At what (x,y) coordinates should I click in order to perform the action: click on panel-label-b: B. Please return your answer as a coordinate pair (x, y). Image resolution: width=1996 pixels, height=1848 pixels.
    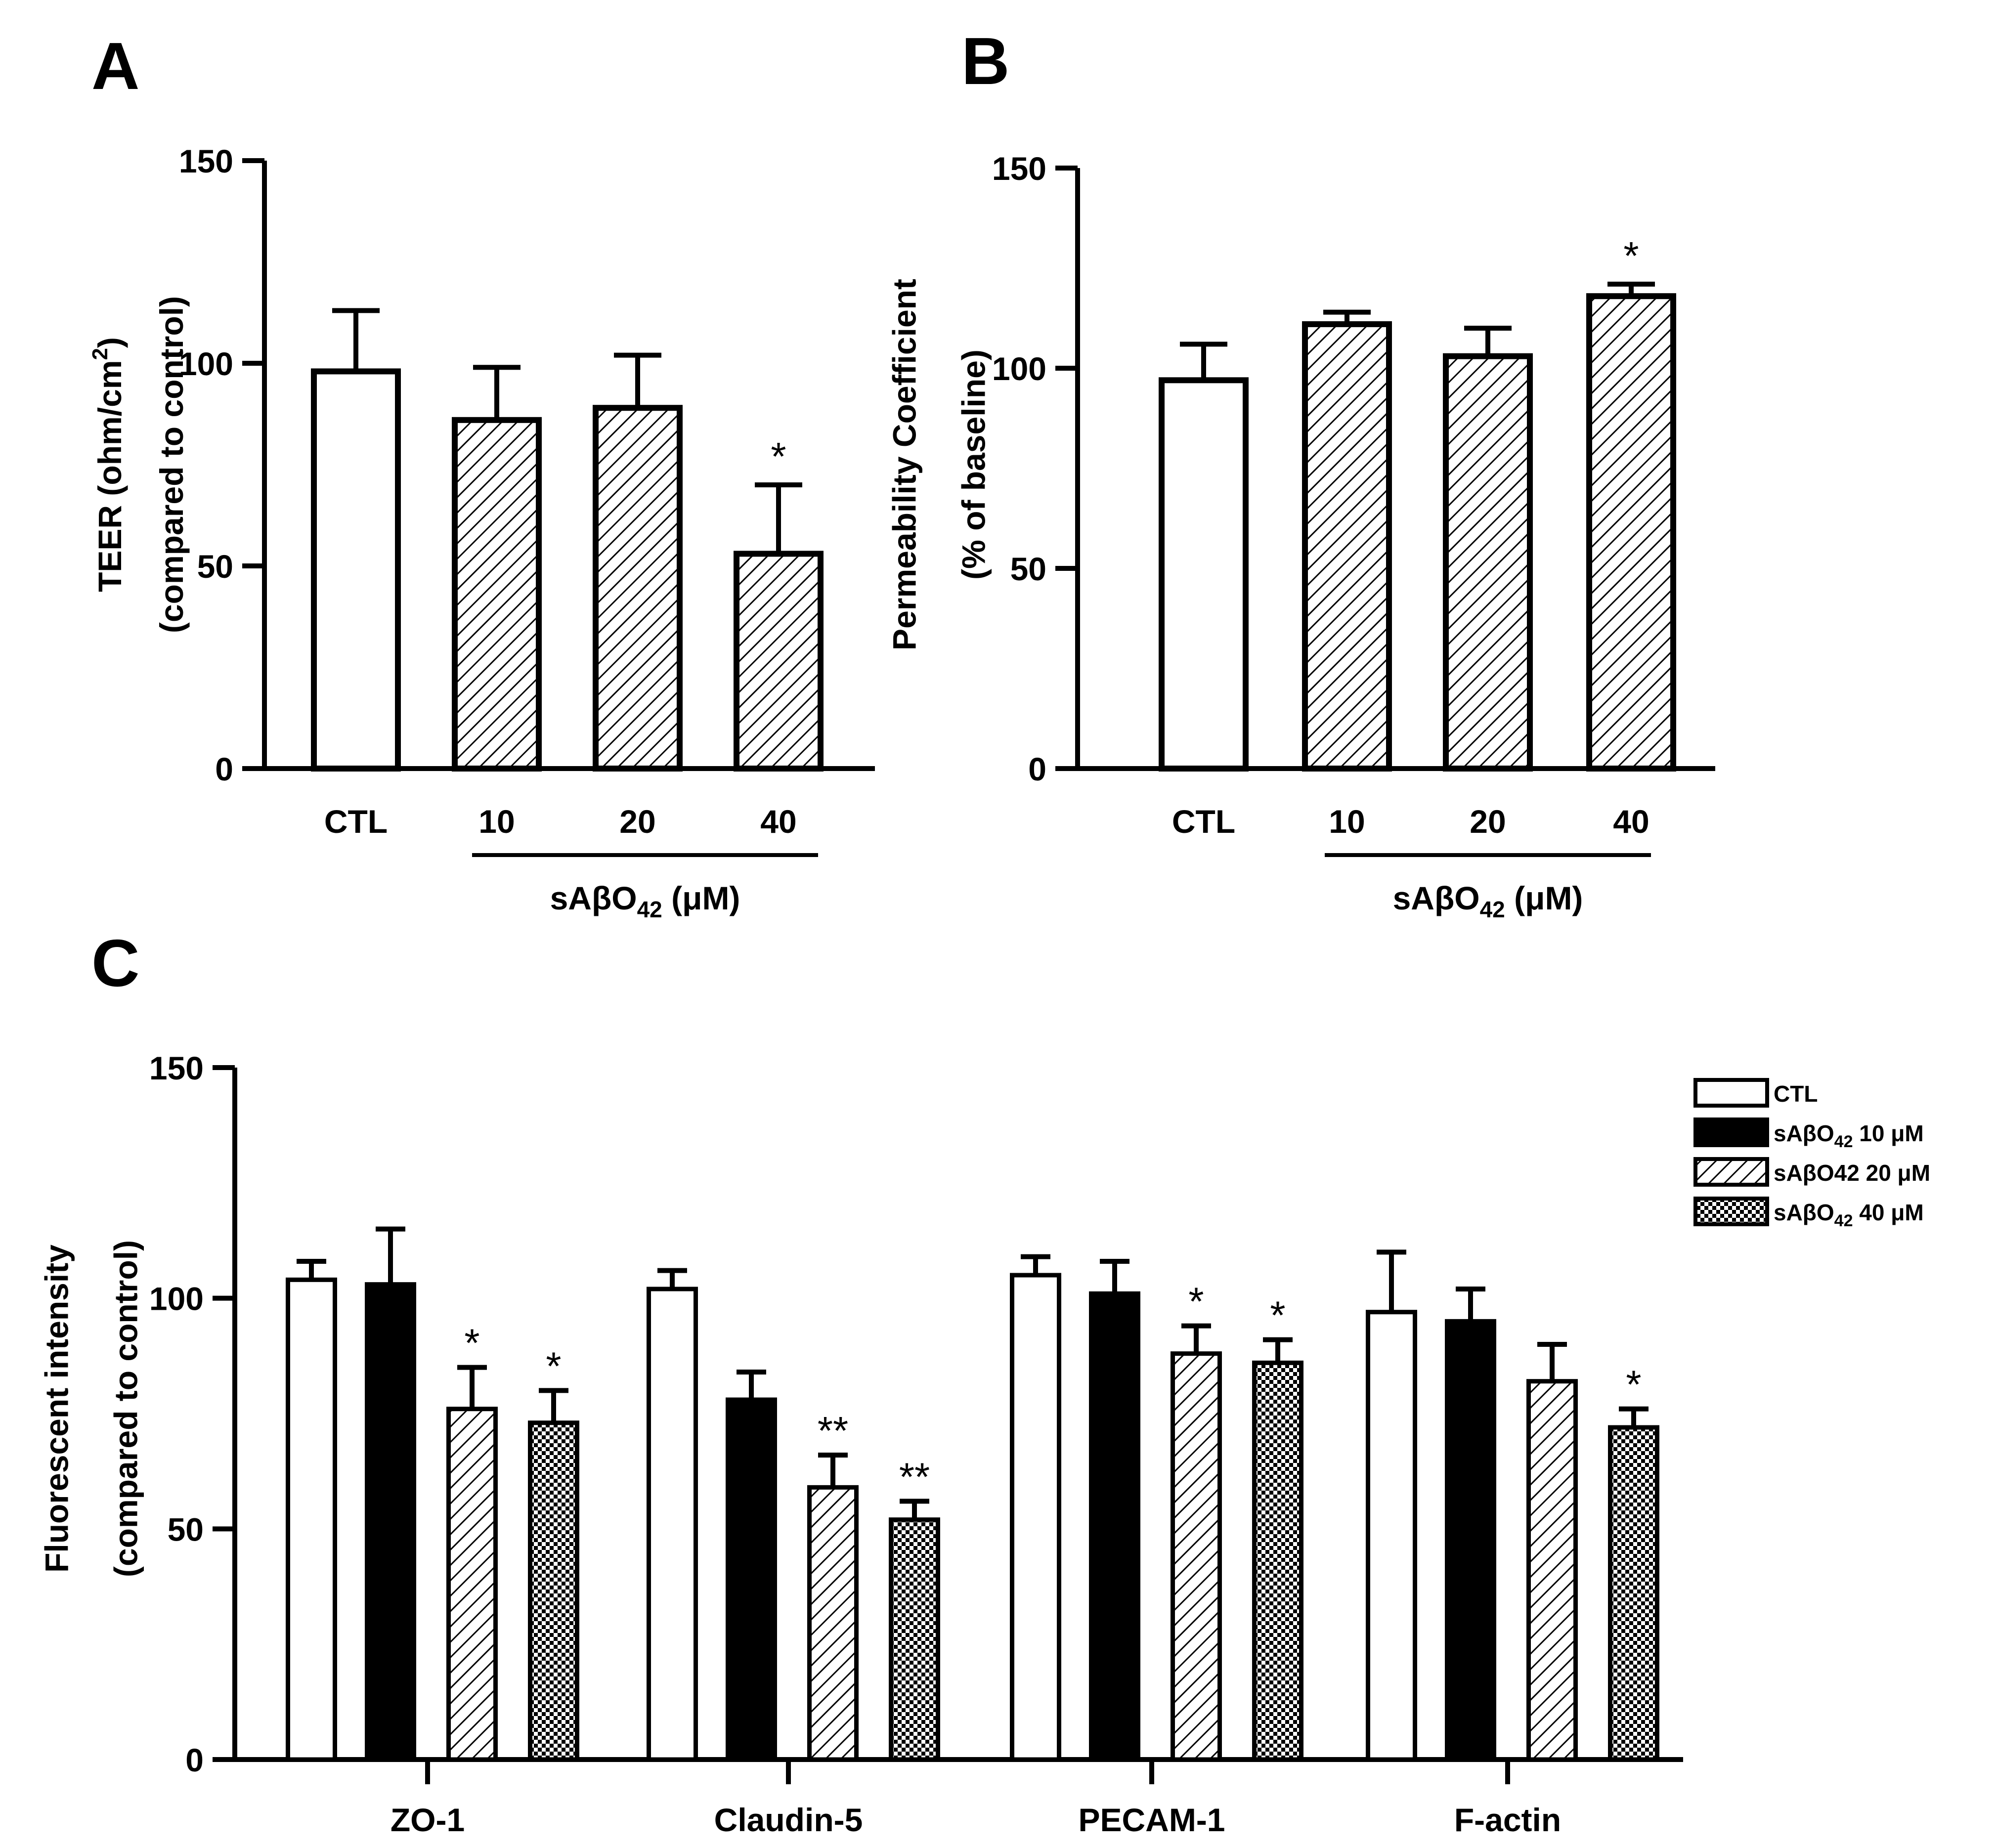
    Looking at the image, I should click on (986, 61).